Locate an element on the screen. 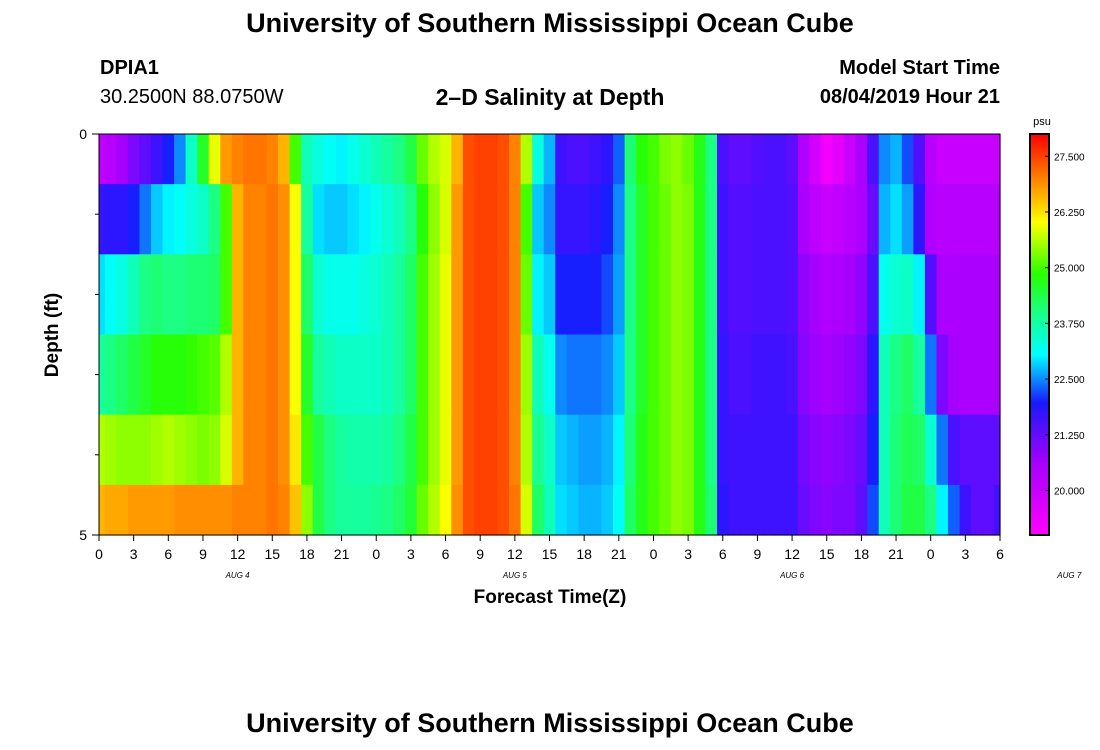 Image resolution: width=1100 pixels, height=750 pixels. x-tick-label: 21 is located at coordinates (896, 554).